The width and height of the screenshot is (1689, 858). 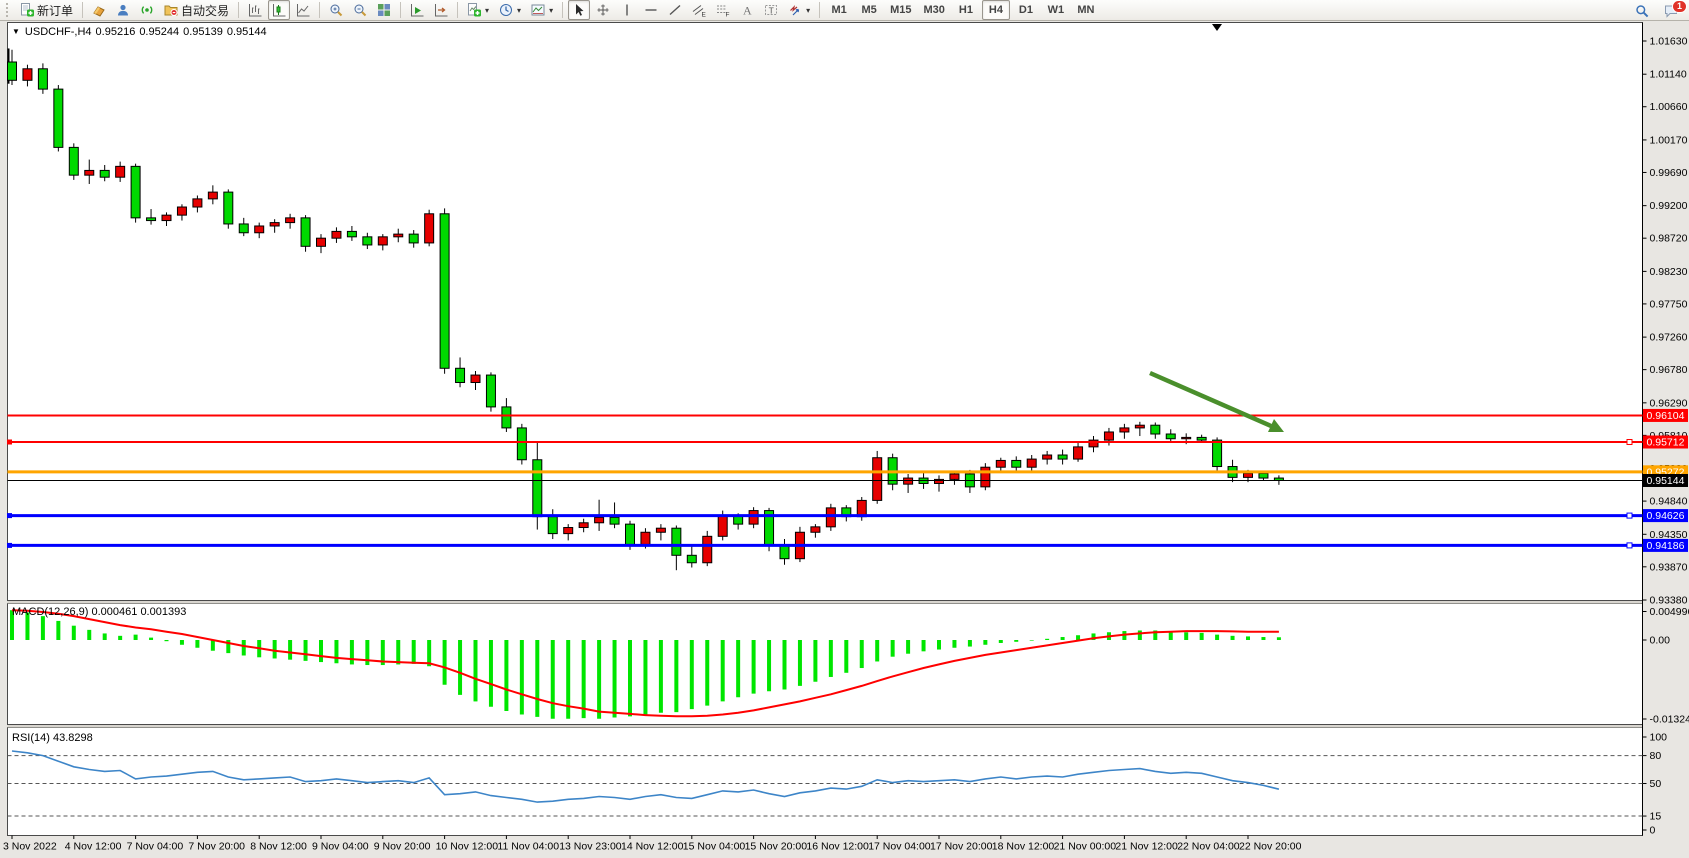 I want to click on tile-windows-button, so click(x=384, y=10).